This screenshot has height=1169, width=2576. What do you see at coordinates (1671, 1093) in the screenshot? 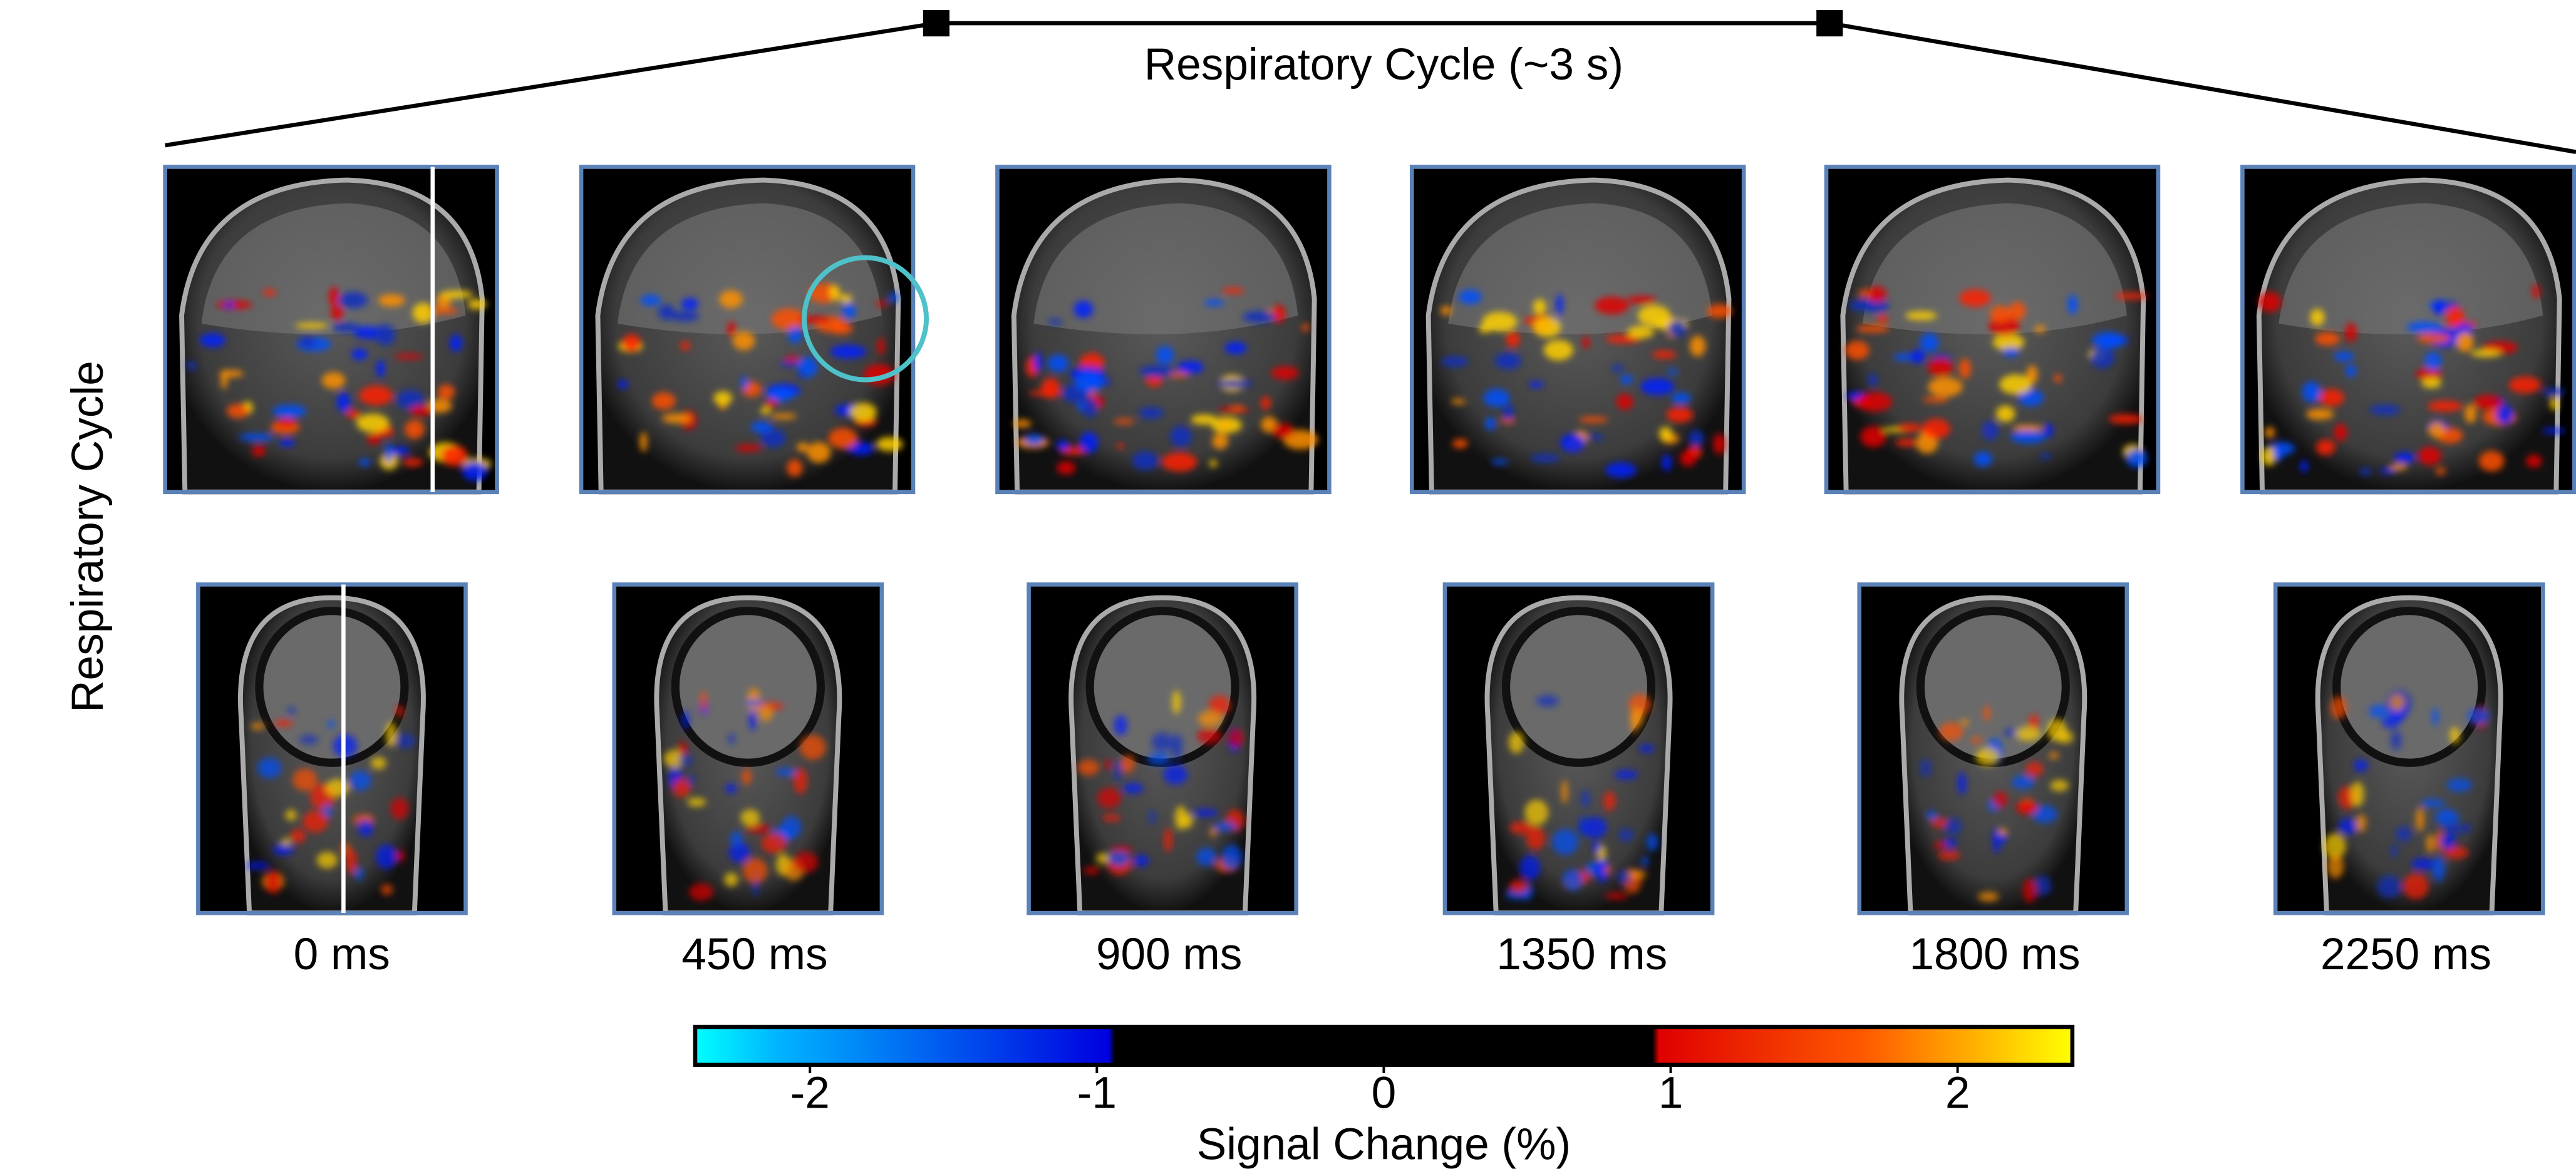
I see `colorbar-tick-label: 1` at bounding box center [1671, 1093].